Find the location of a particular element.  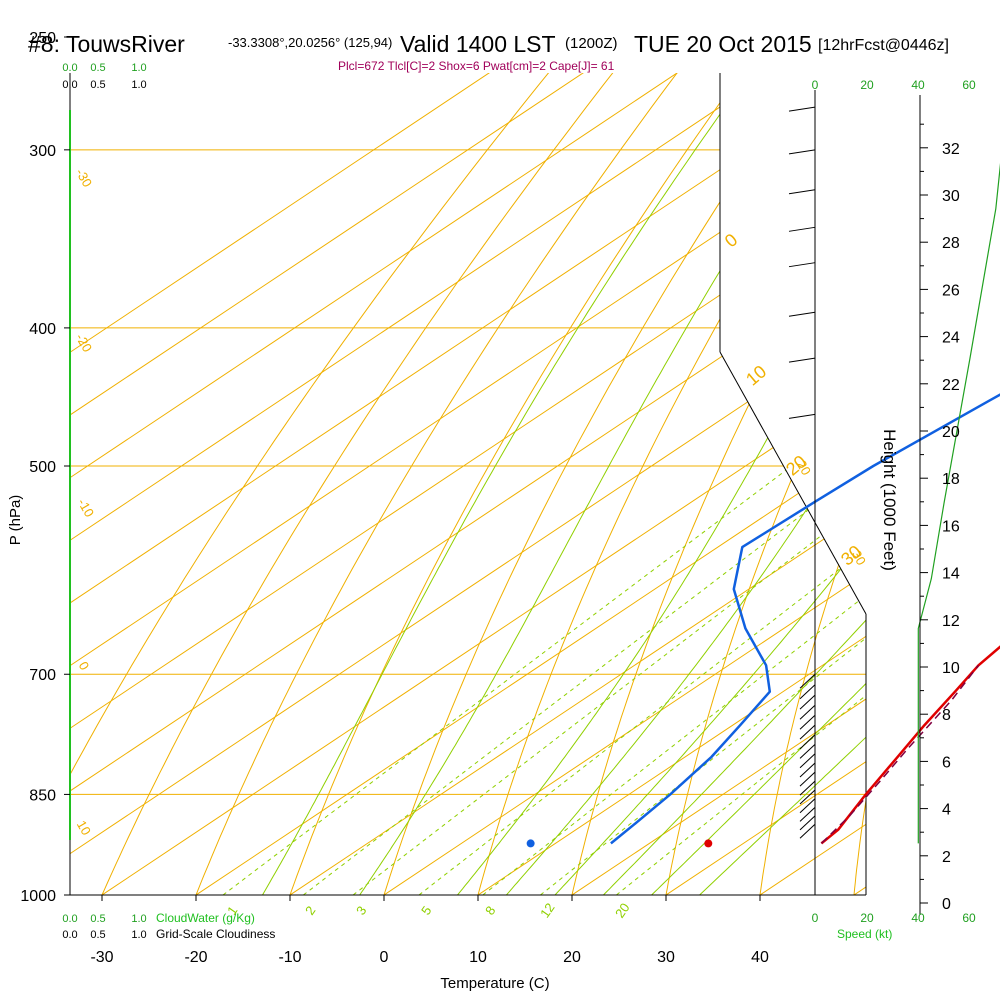

cloud-scale-top-label: 1.0 is located at coordinates (138, 68).